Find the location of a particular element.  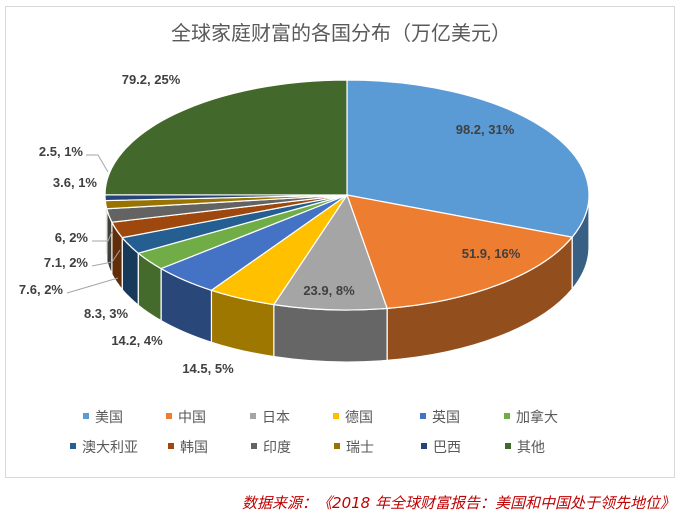

legend-item: 德国 is located at coordinates (353, 418).